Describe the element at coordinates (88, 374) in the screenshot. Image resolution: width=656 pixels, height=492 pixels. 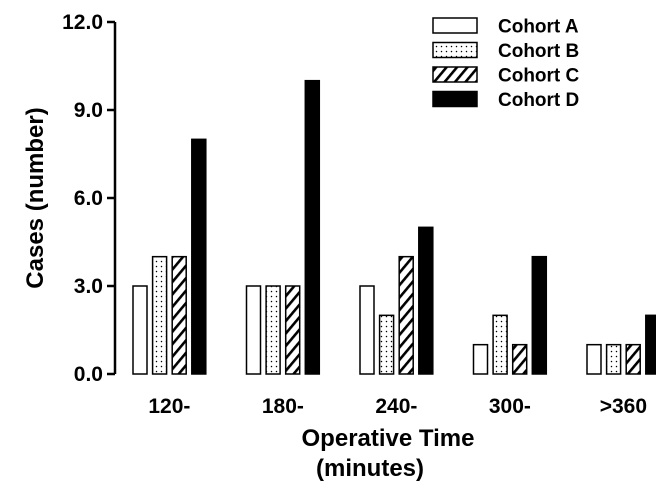
I see `y-tick-label: 0.0` at that location.